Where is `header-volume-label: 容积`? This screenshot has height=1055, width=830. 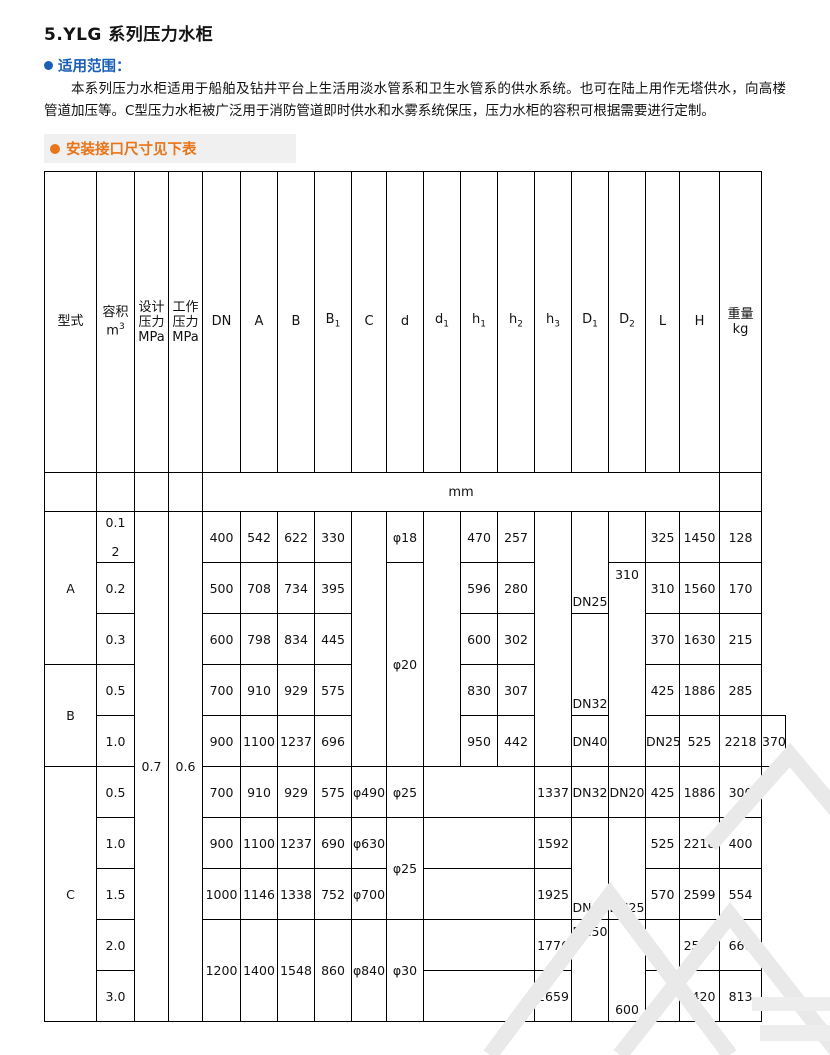 header-volume-label: 容积 is located at coordinates (115, 313).